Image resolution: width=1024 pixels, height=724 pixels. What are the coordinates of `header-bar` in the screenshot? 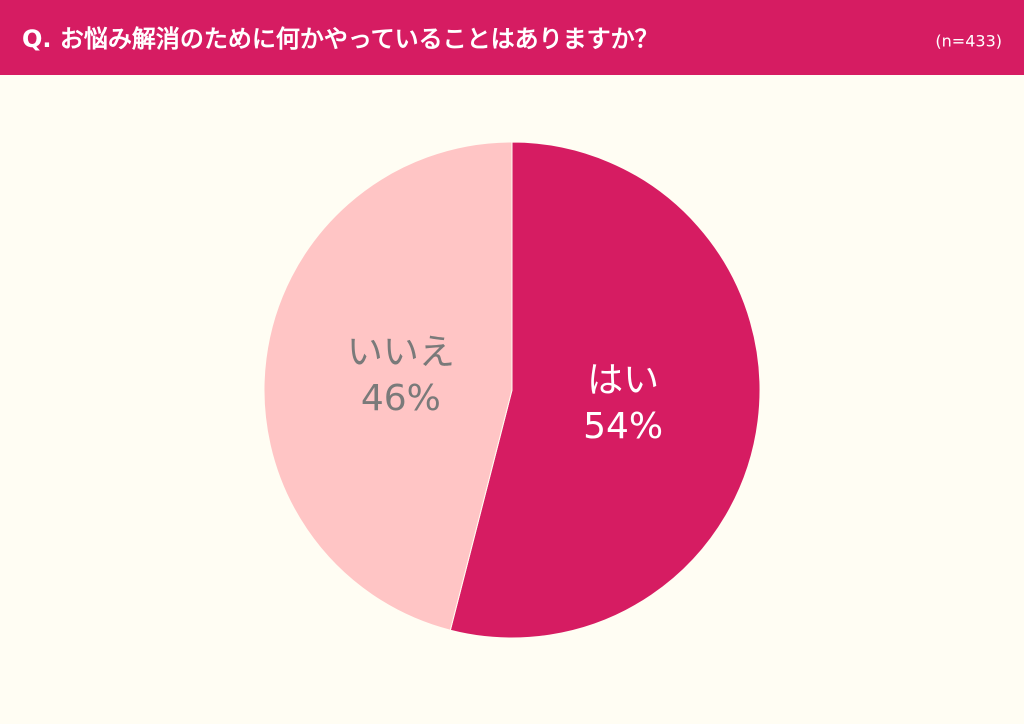 It's located at (512, 37).